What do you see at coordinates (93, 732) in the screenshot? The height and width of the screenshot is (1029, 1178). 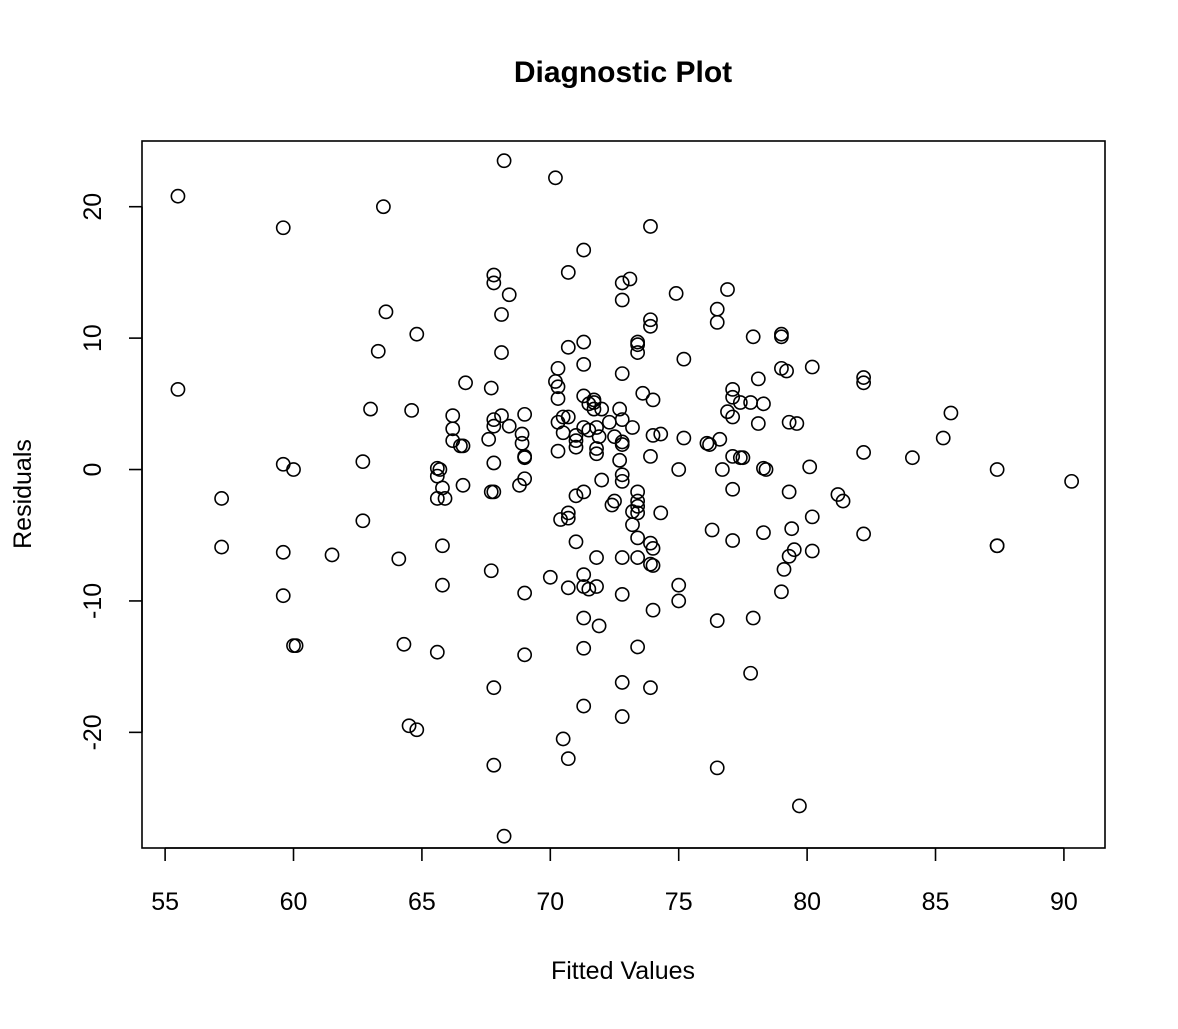 I see `y-tick-label: -20` at bounding box center [93, 732].